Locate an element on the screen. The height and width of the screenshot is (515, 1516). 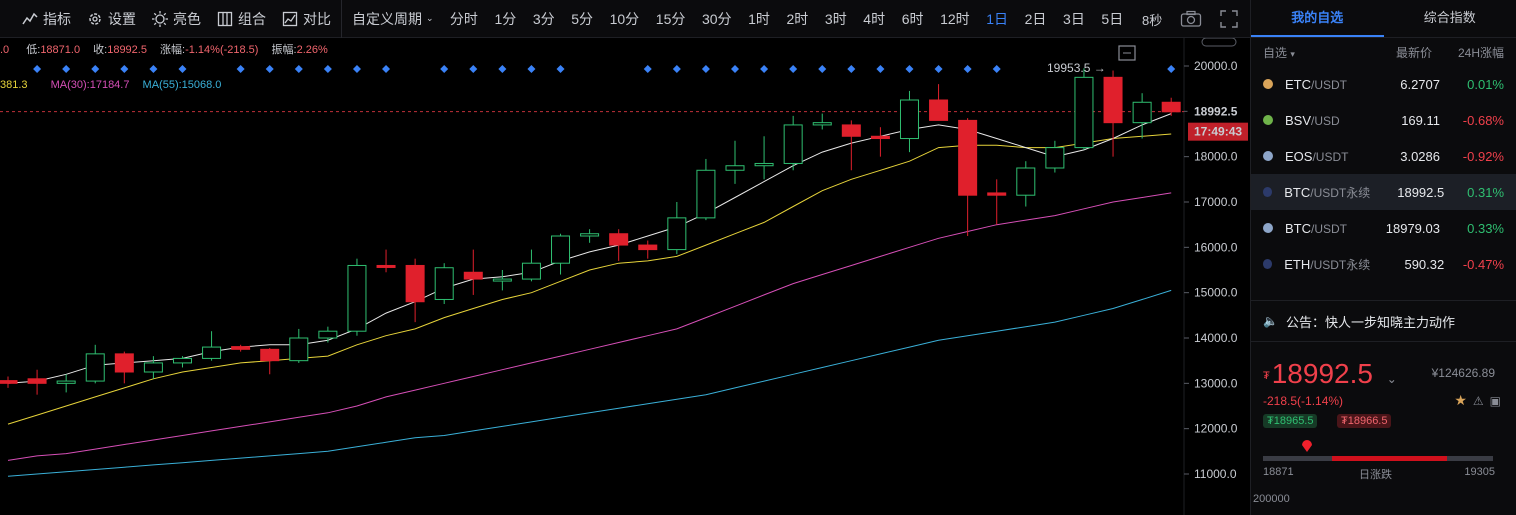
watchlist-filter-label: 自选 is located at coordinates (1275, 52).